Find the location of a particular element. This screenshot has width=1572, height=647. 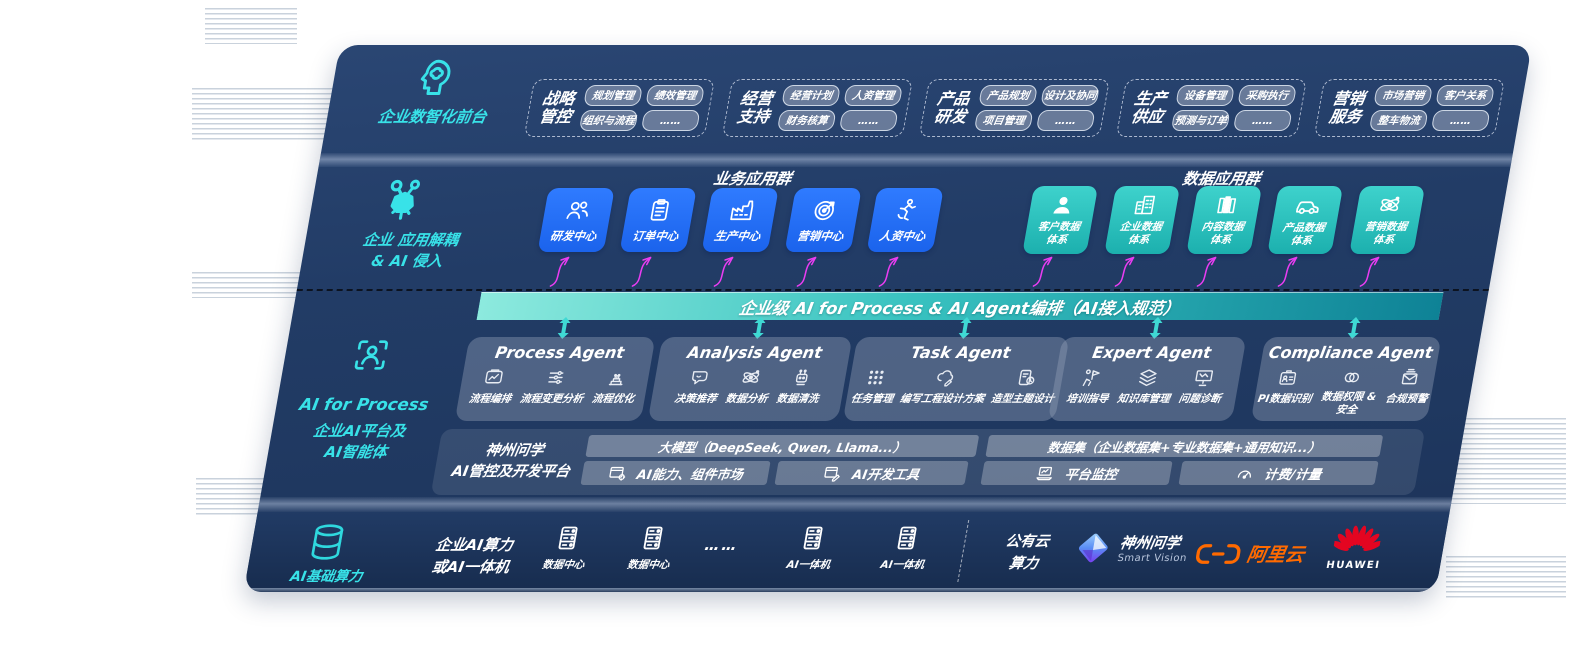

brain-icon is located at coordinates (436, 77).